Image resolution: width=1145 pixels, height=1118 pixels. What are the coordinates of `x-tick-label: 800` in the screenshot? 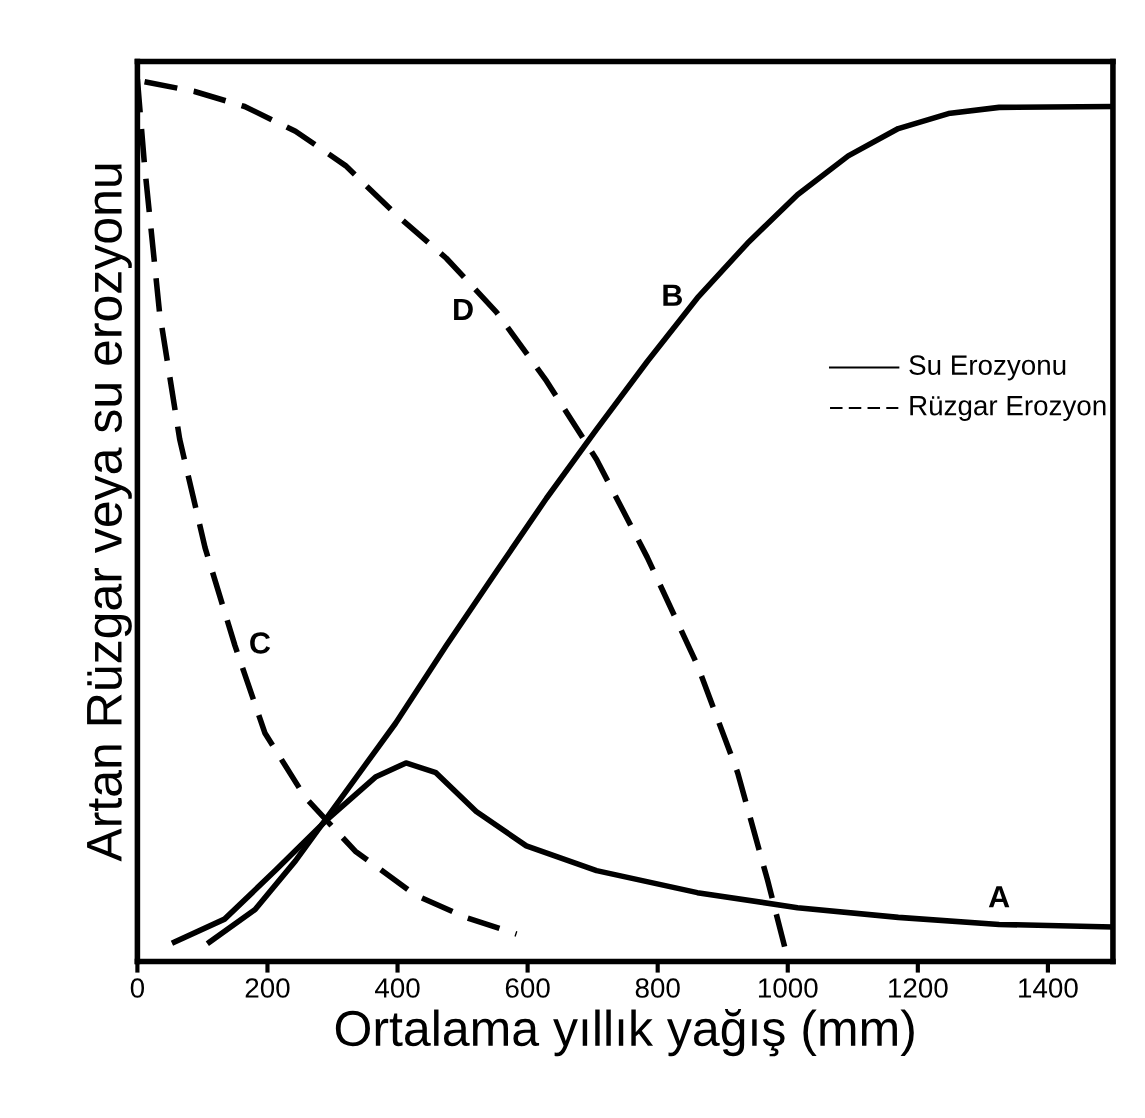 It's located at (657, 988).